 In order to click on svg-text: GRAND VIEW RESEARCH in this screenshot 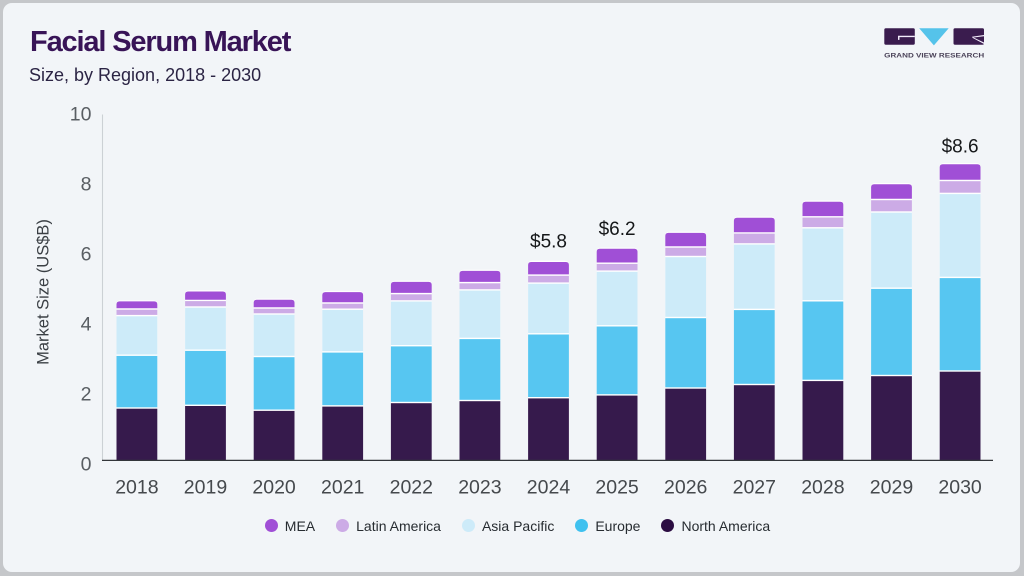, I will do `click(934, 55)`.